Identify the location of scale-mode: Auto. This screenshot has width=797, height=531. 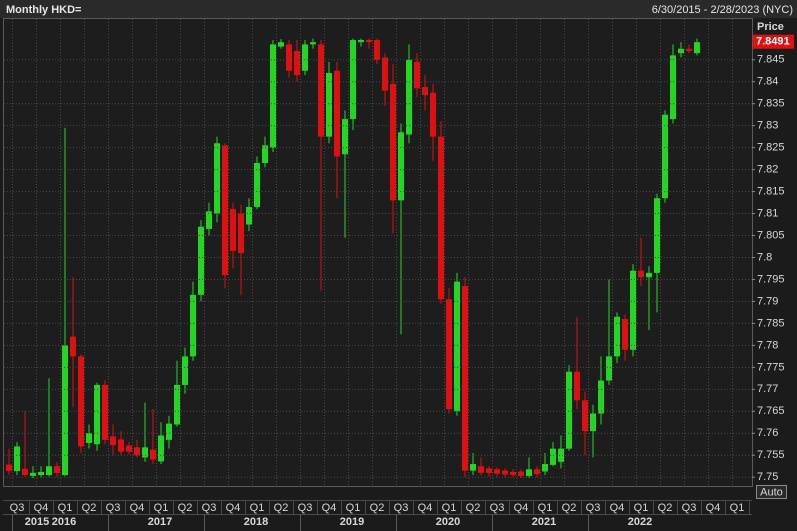
(771, 492).